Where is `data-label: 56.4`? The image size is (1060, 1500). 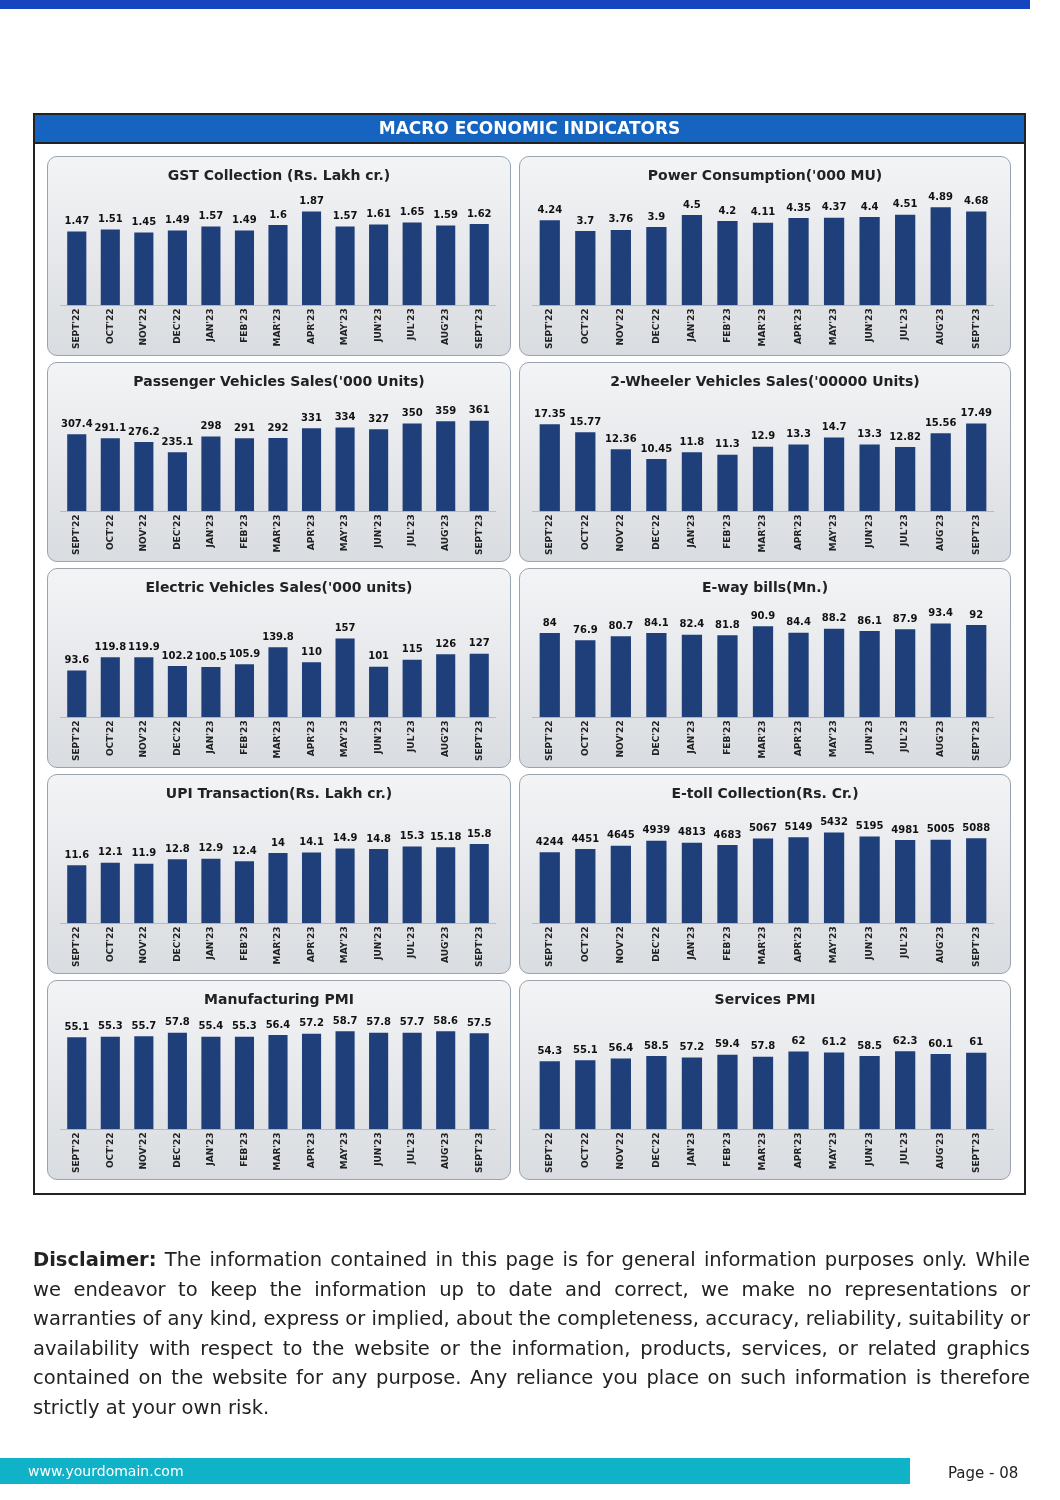
data-label: 56.4 is located at coordinates (278, 1024).